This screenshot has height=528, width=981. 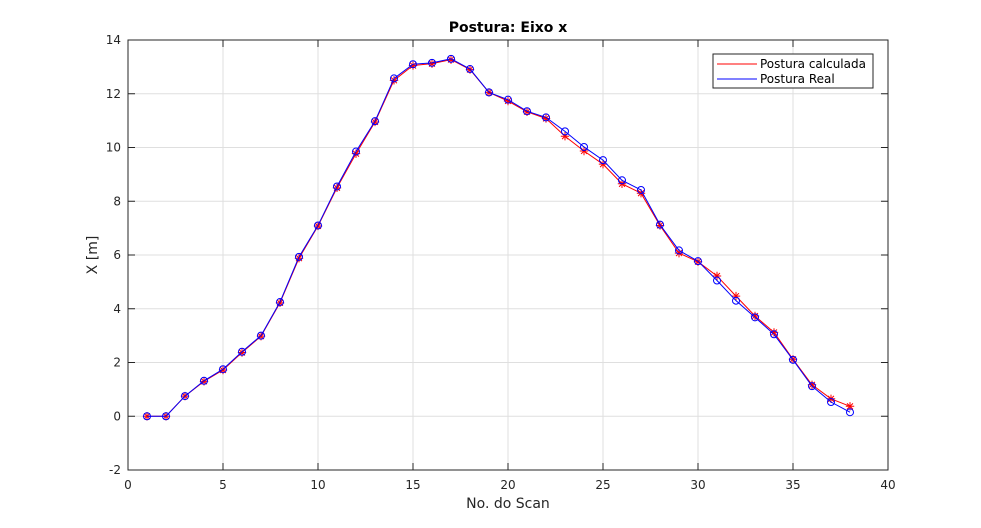 I want to click on y-tick-label: 12, so click(x=113, y=94).